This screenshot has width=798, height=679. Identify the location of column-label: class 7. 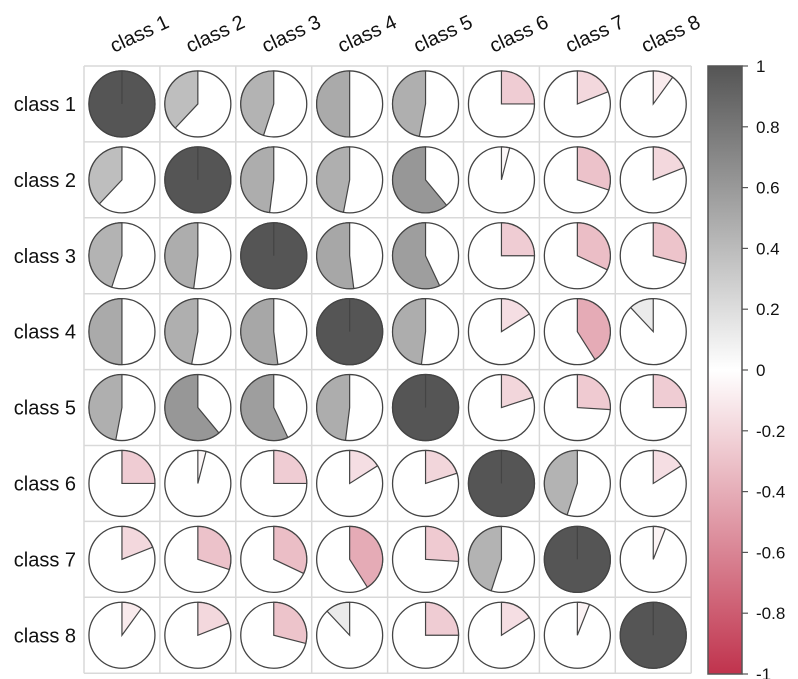
(595, 34).